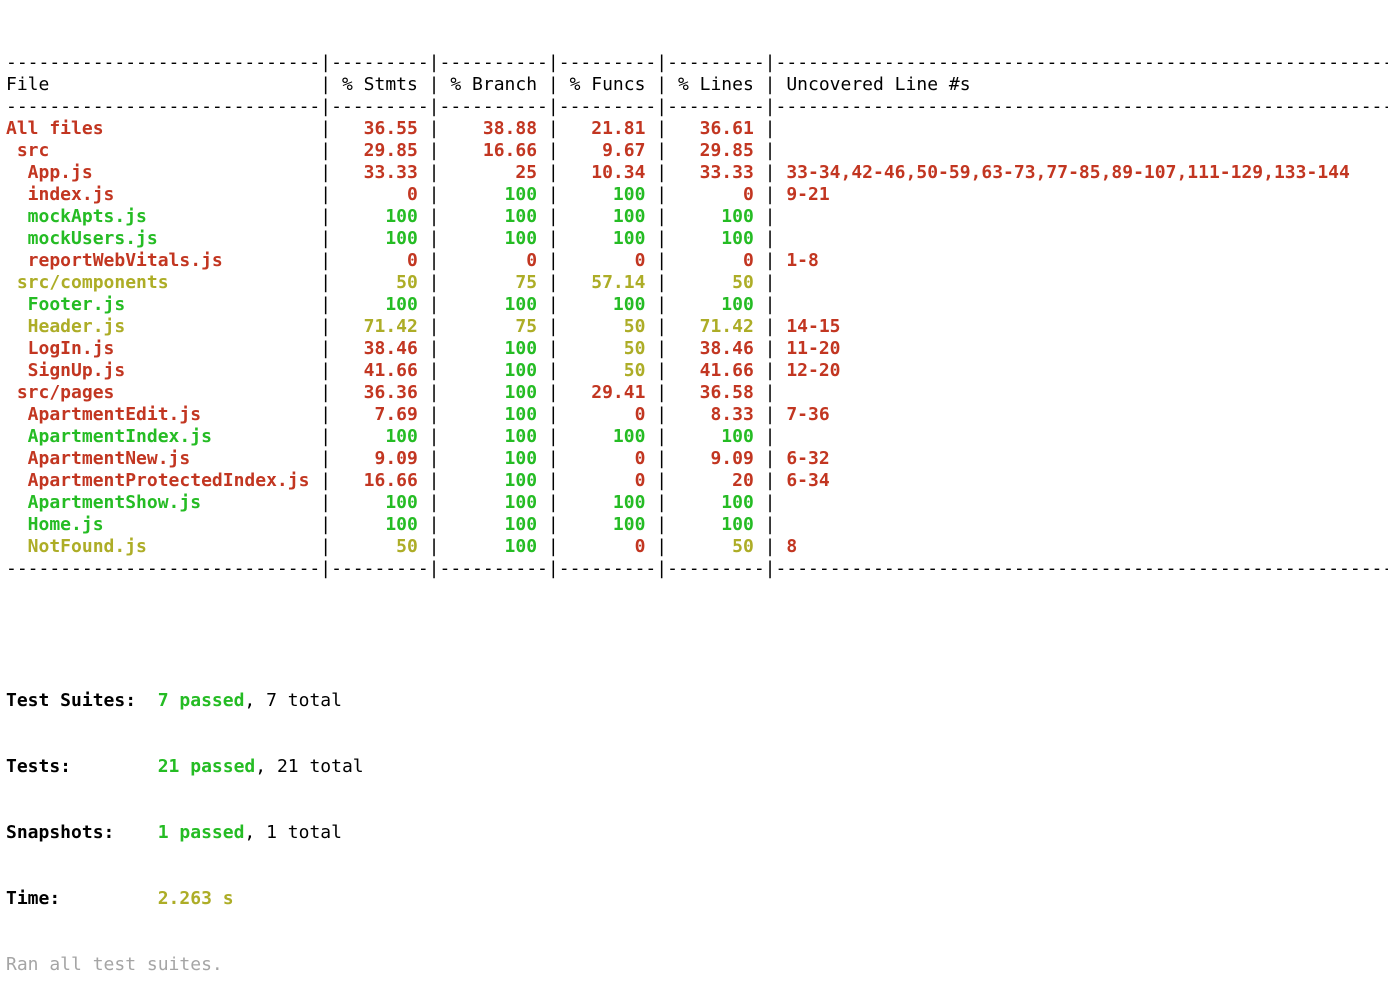 The height and width of the screenshot is (998, 1388). Describe the element at coordinates (163, 260) in the screenshot. I see `row-file-name: reportWebVitals.js` at that location.